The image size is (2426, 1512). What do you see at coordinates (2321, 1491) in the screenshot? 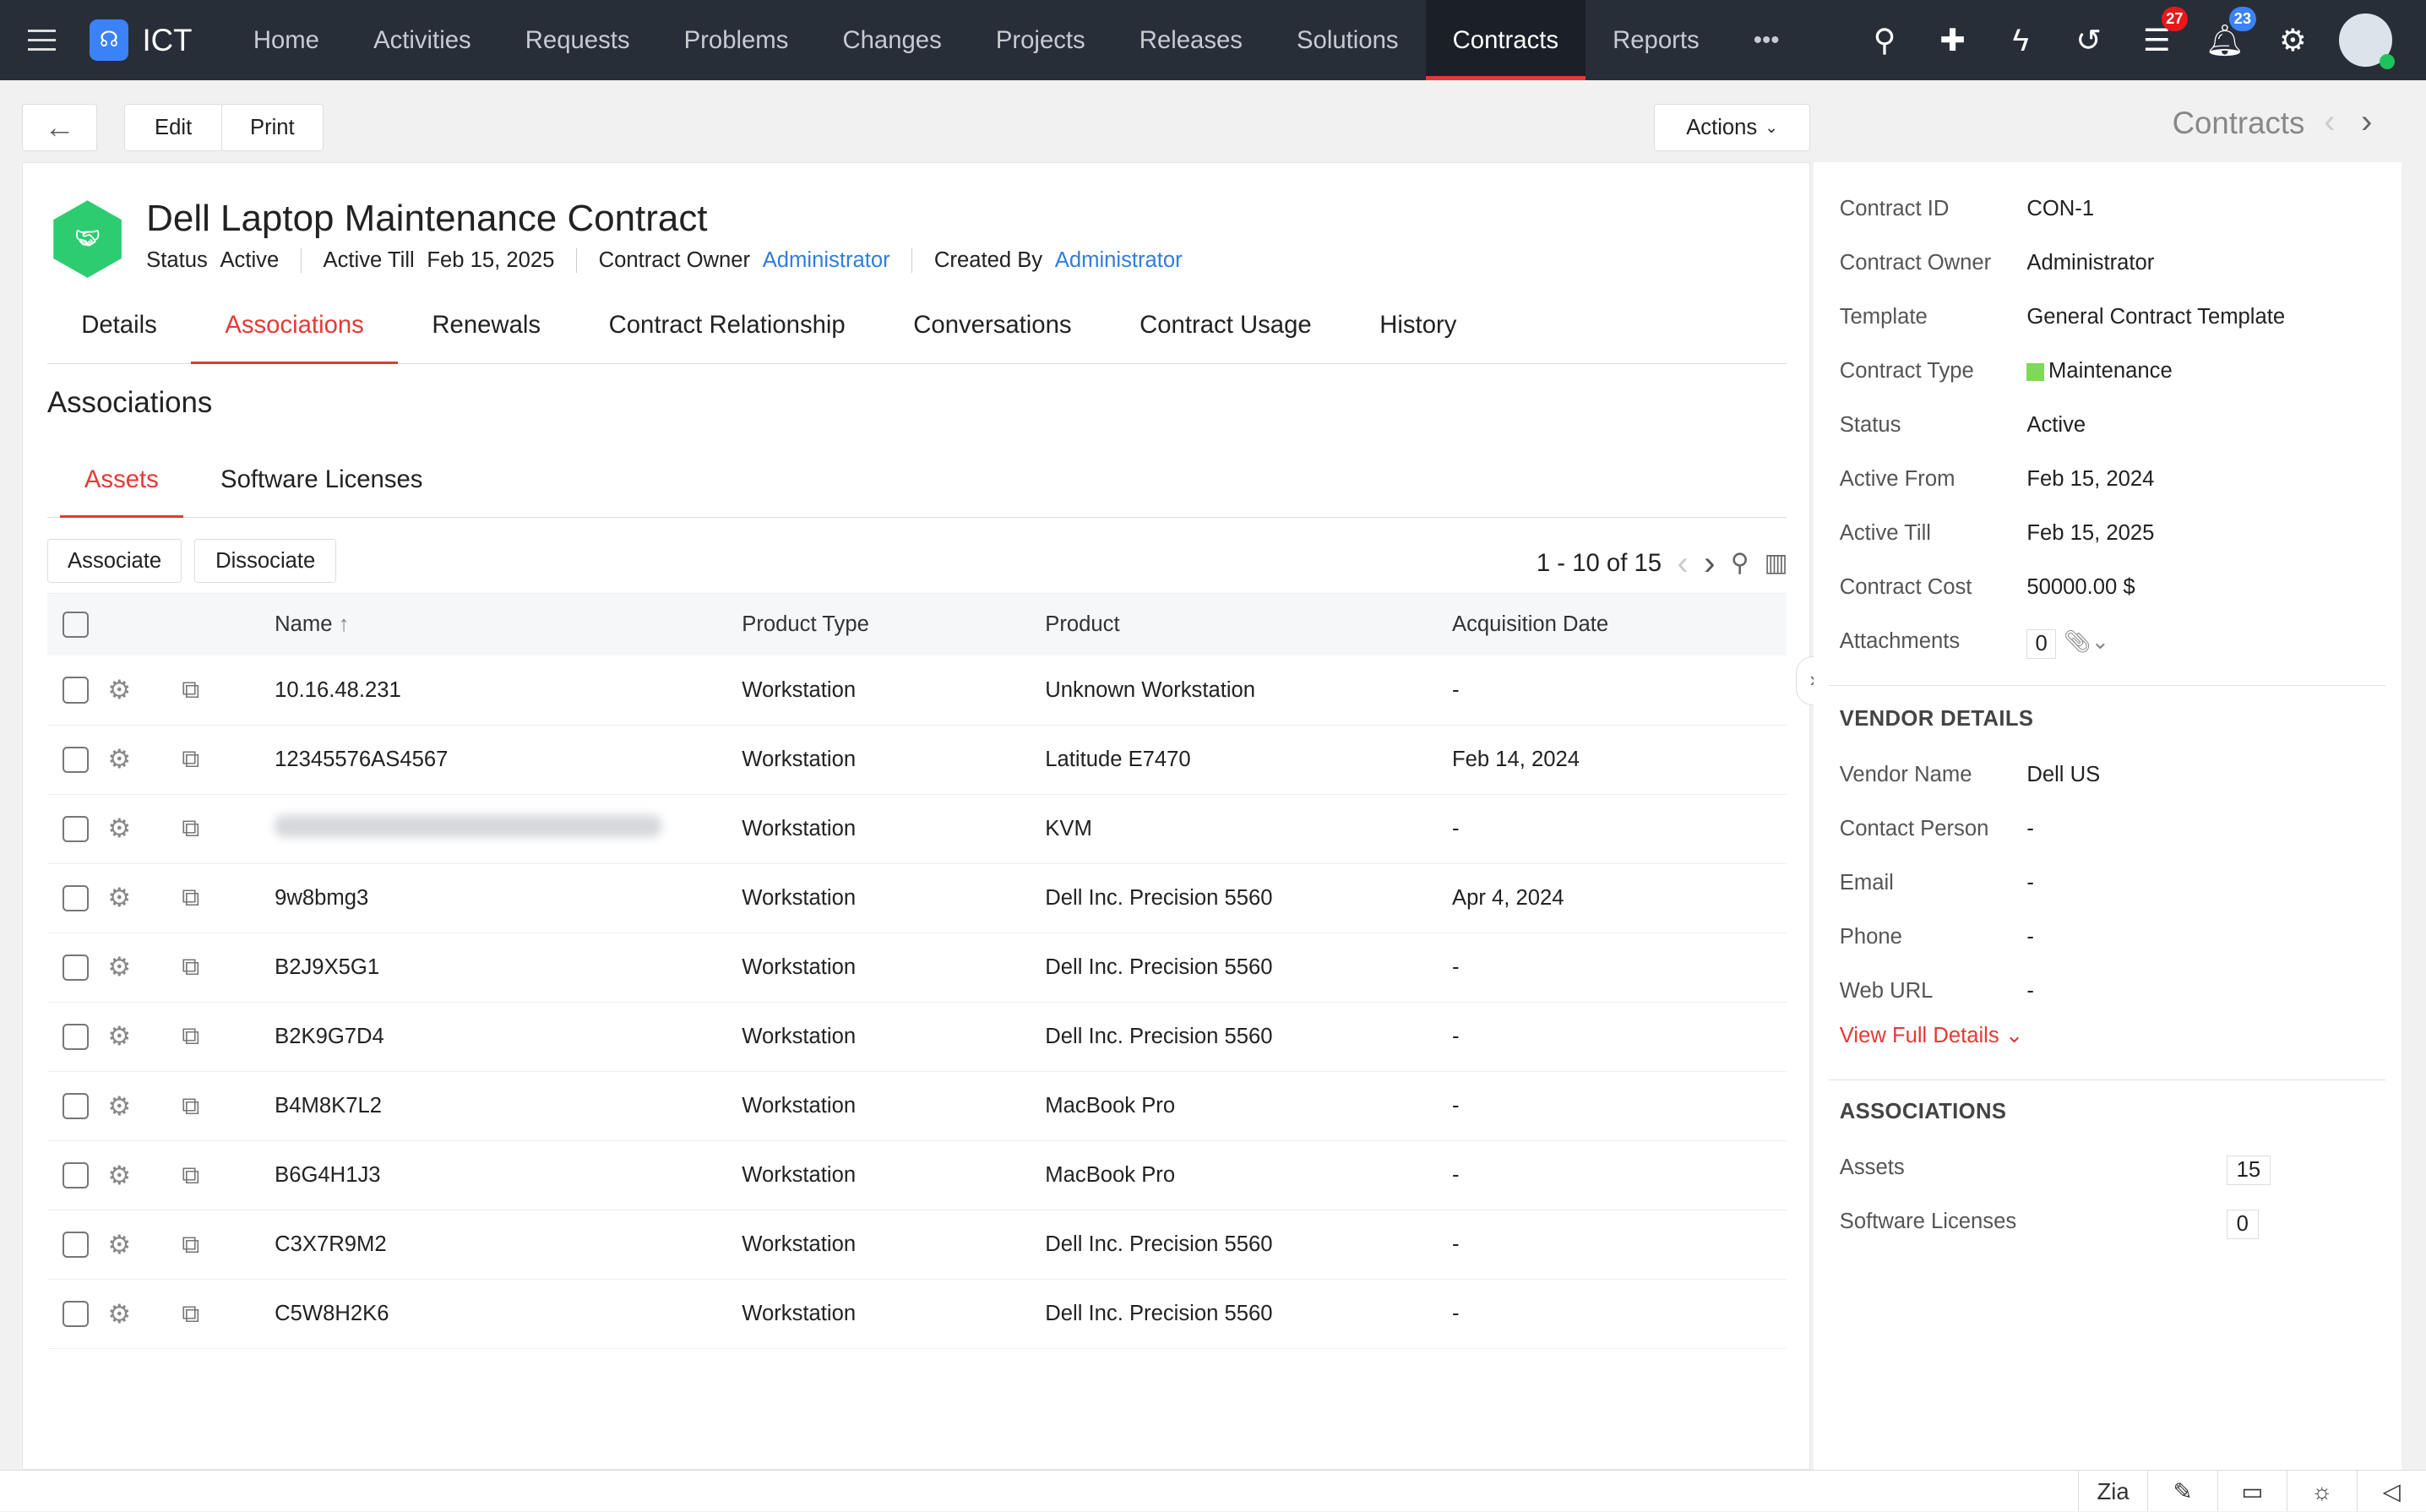
I see `lightbulb-icon: ☼` at bounding box center [2321, 1491].